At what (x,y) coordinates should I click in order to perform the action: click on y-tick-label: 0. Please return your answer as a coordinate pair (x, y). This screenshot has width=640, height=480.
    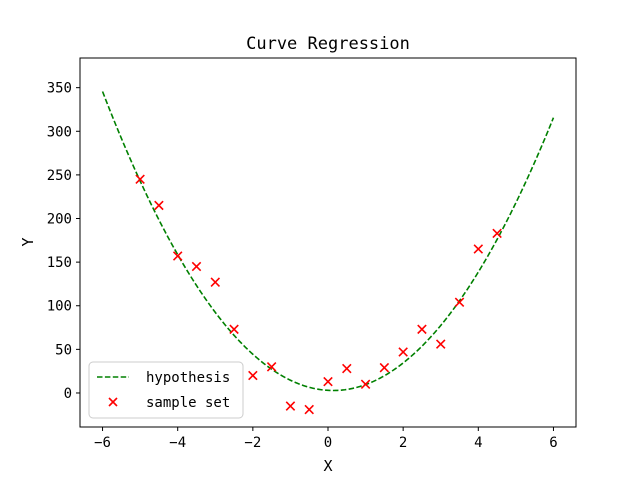
    Looking at the image, I should click on (68, 394).